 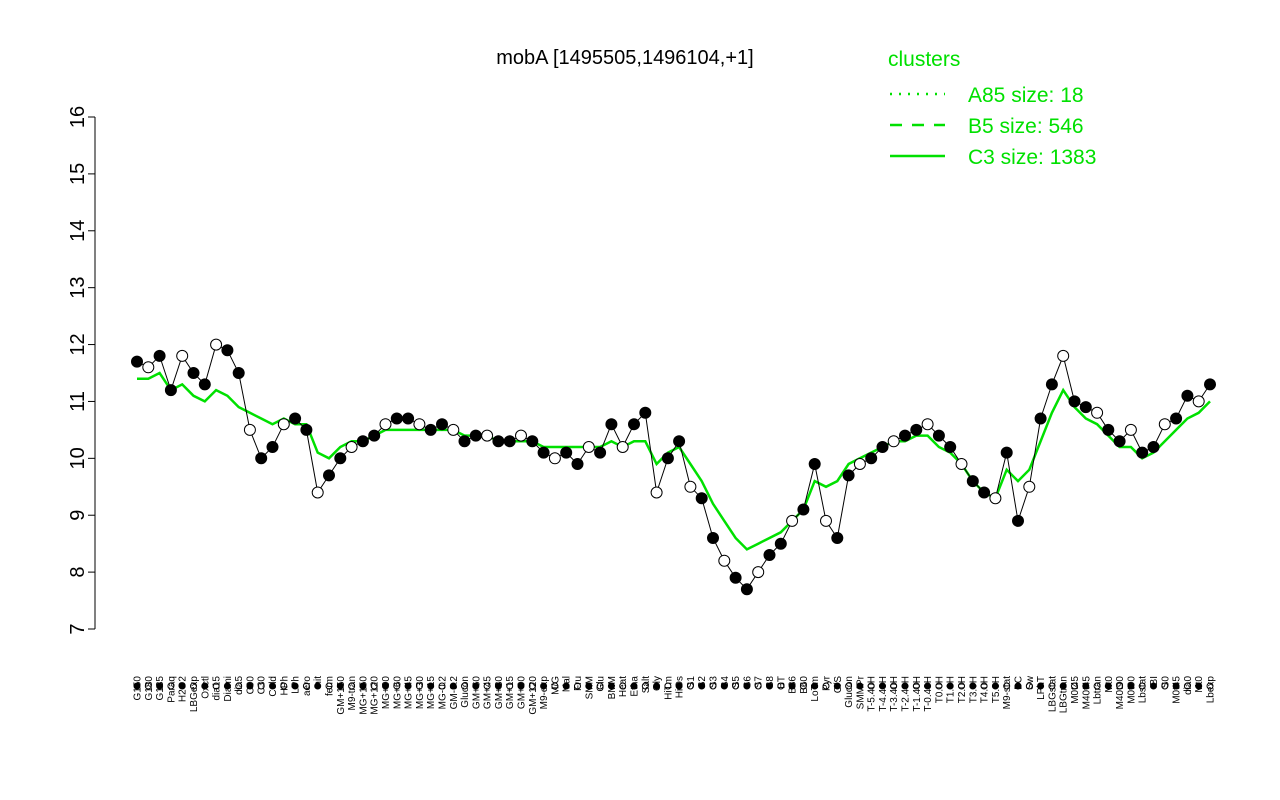 I want to click on x-tick-label: MG-0.2, so click(x=443, y=693).